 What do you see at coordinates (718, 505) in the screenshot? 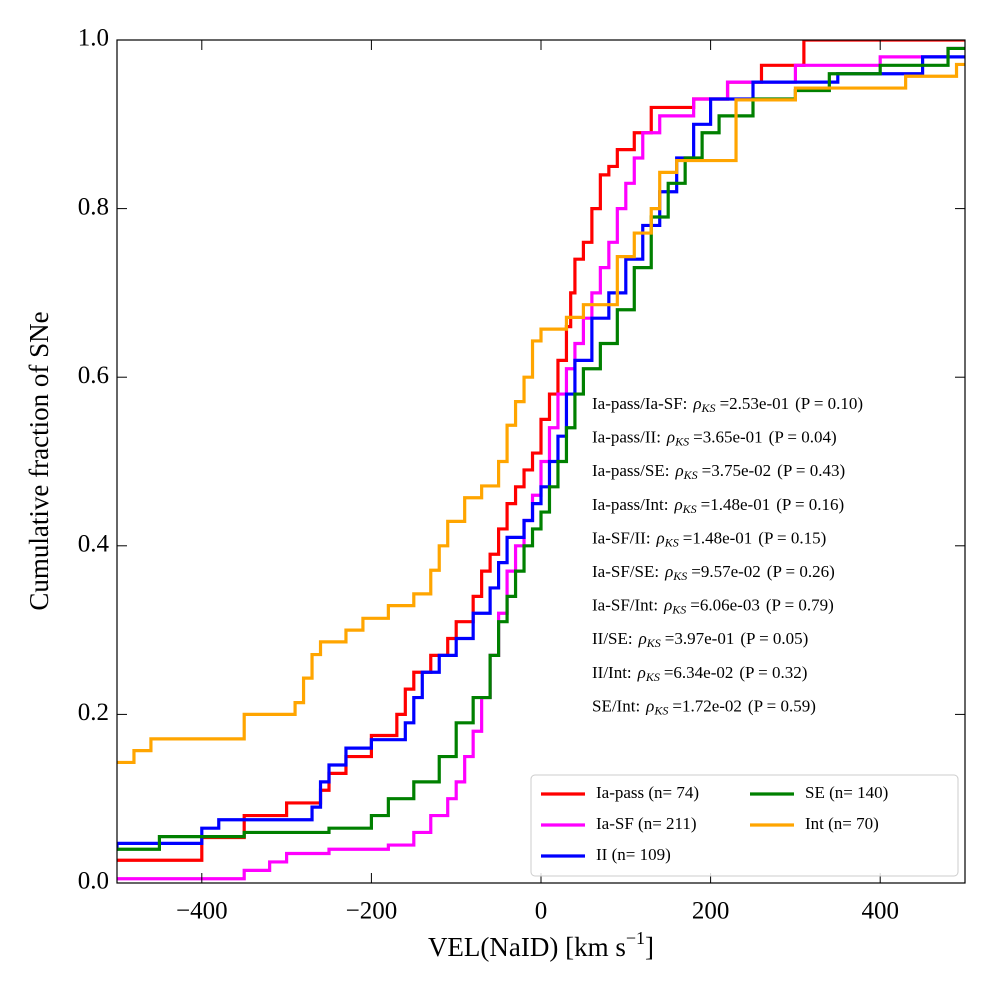
I see `ks-annotation: Ia-pass/Int: ρKS =1.48e-01 (P = 0.16)` at bounding box center [718, 505].